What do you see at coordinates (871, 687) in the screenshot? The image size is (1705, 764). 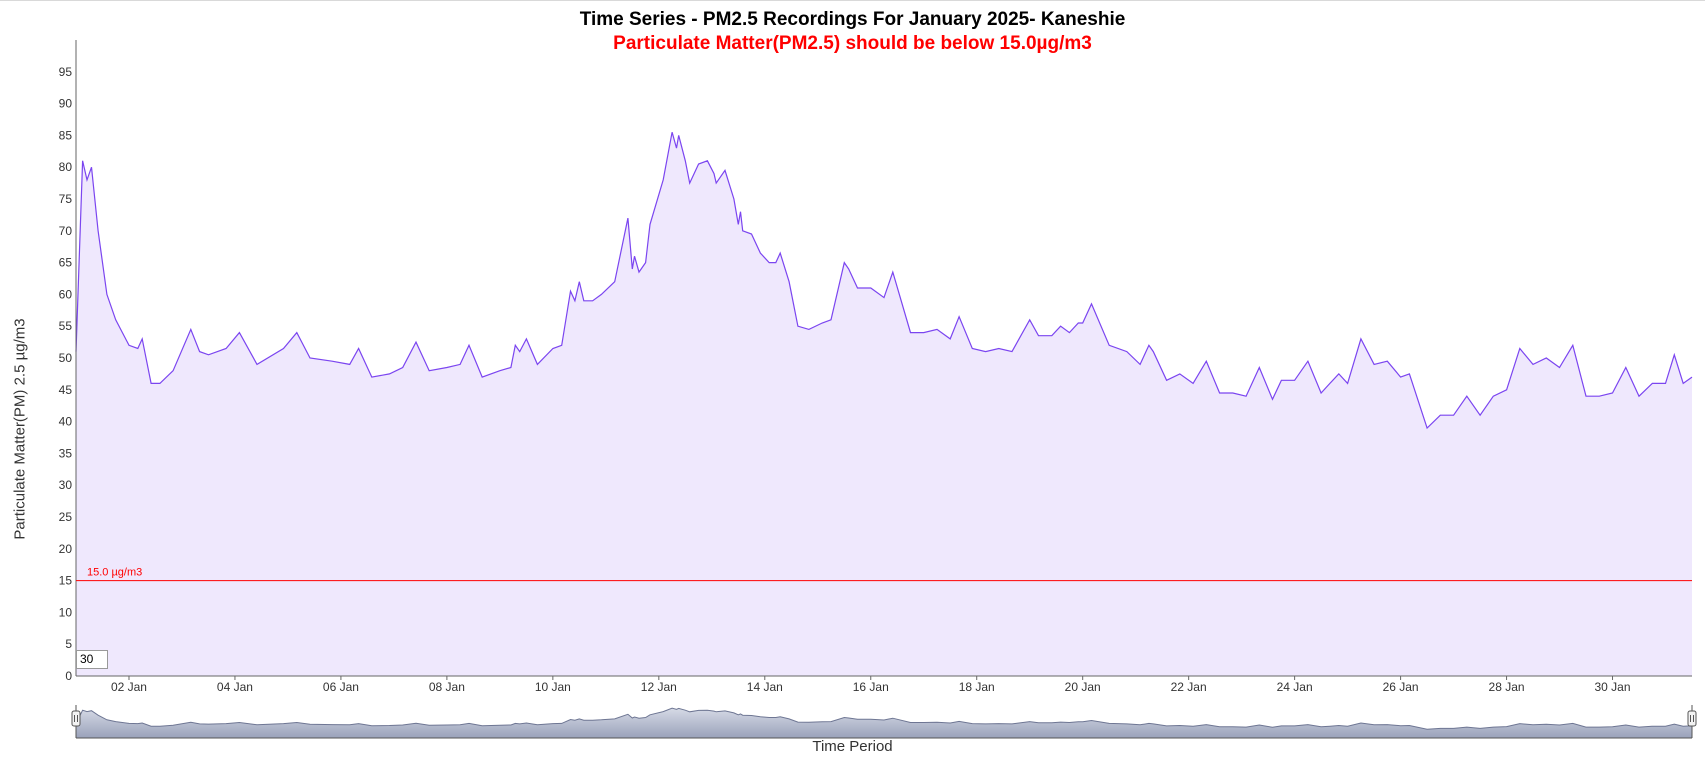 I see `x-tick-label: 16 Jan` at bounding box center [871, 687].